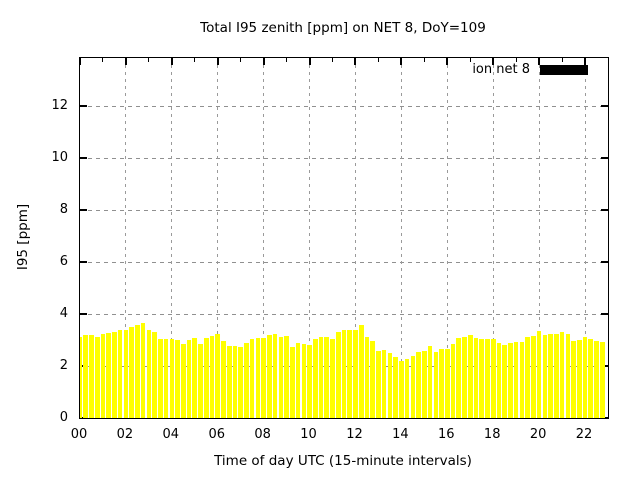 Image resolution: width=640 pixels, height=480 pixels. What do you see at coordinates (262, 434) in the screenshot?
I see `x-tick-label: 08` at bounding box center [262, 434].